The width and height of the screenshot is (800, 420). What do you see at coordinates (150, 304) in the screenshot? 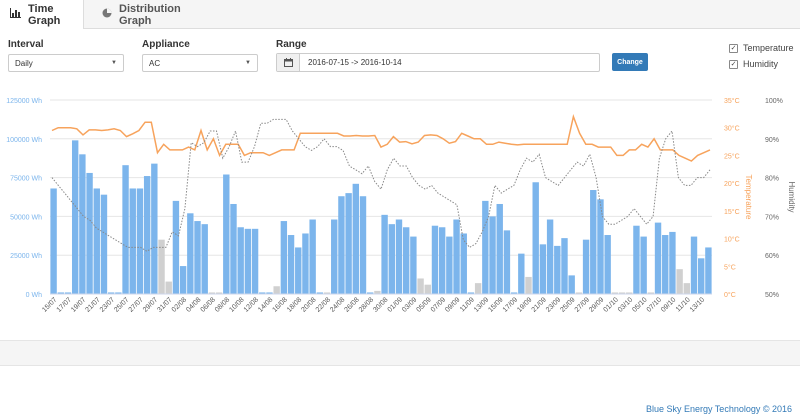
I see `x-axis-tick: 29/07` at bounding box center [150, 304].